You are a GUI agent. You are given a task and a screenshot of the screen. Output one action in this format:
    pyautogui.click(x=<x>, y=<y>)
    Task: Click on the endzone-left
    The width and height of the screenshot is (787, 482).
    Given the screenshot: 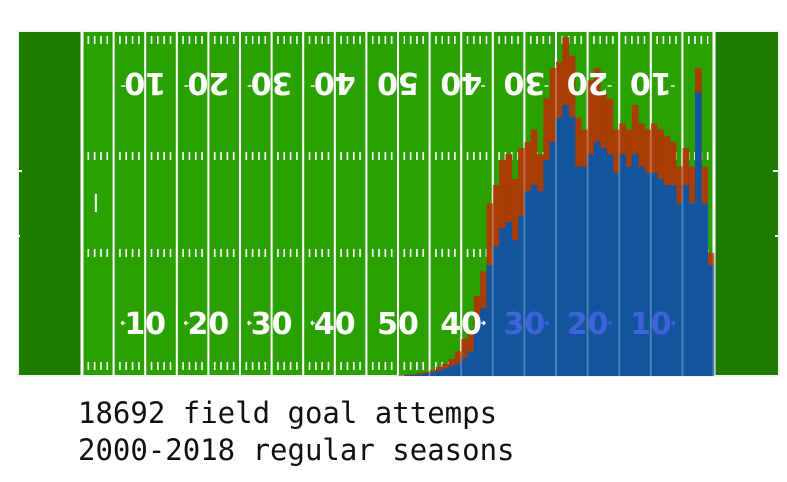 What is the action you would take?
    pyautogui.click(x=50, y=203)
    